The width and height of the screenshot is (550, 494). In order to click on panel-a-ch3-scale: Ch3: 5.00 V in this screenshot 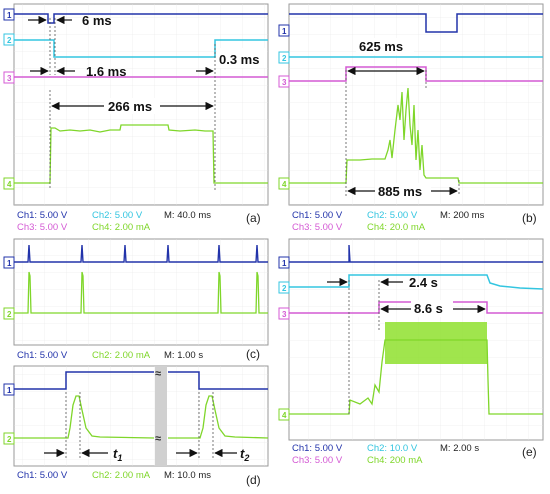, I will do `click(42, 227)`.